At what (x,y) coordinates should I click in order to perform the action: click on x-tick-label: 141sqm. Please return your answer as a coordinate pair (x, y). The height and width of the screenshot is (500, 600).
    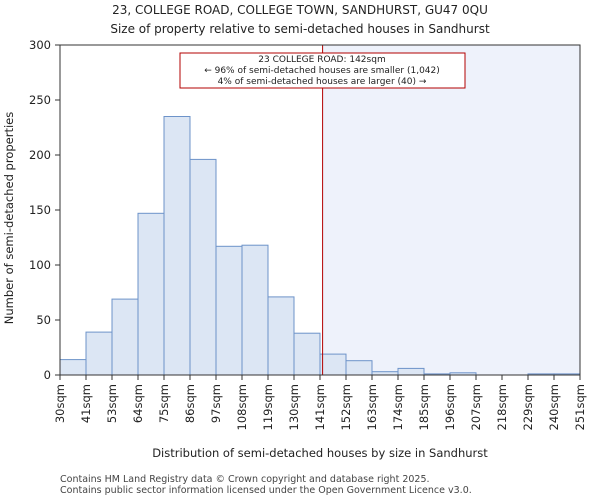
    Looking at the image, I should click on (320, 407).